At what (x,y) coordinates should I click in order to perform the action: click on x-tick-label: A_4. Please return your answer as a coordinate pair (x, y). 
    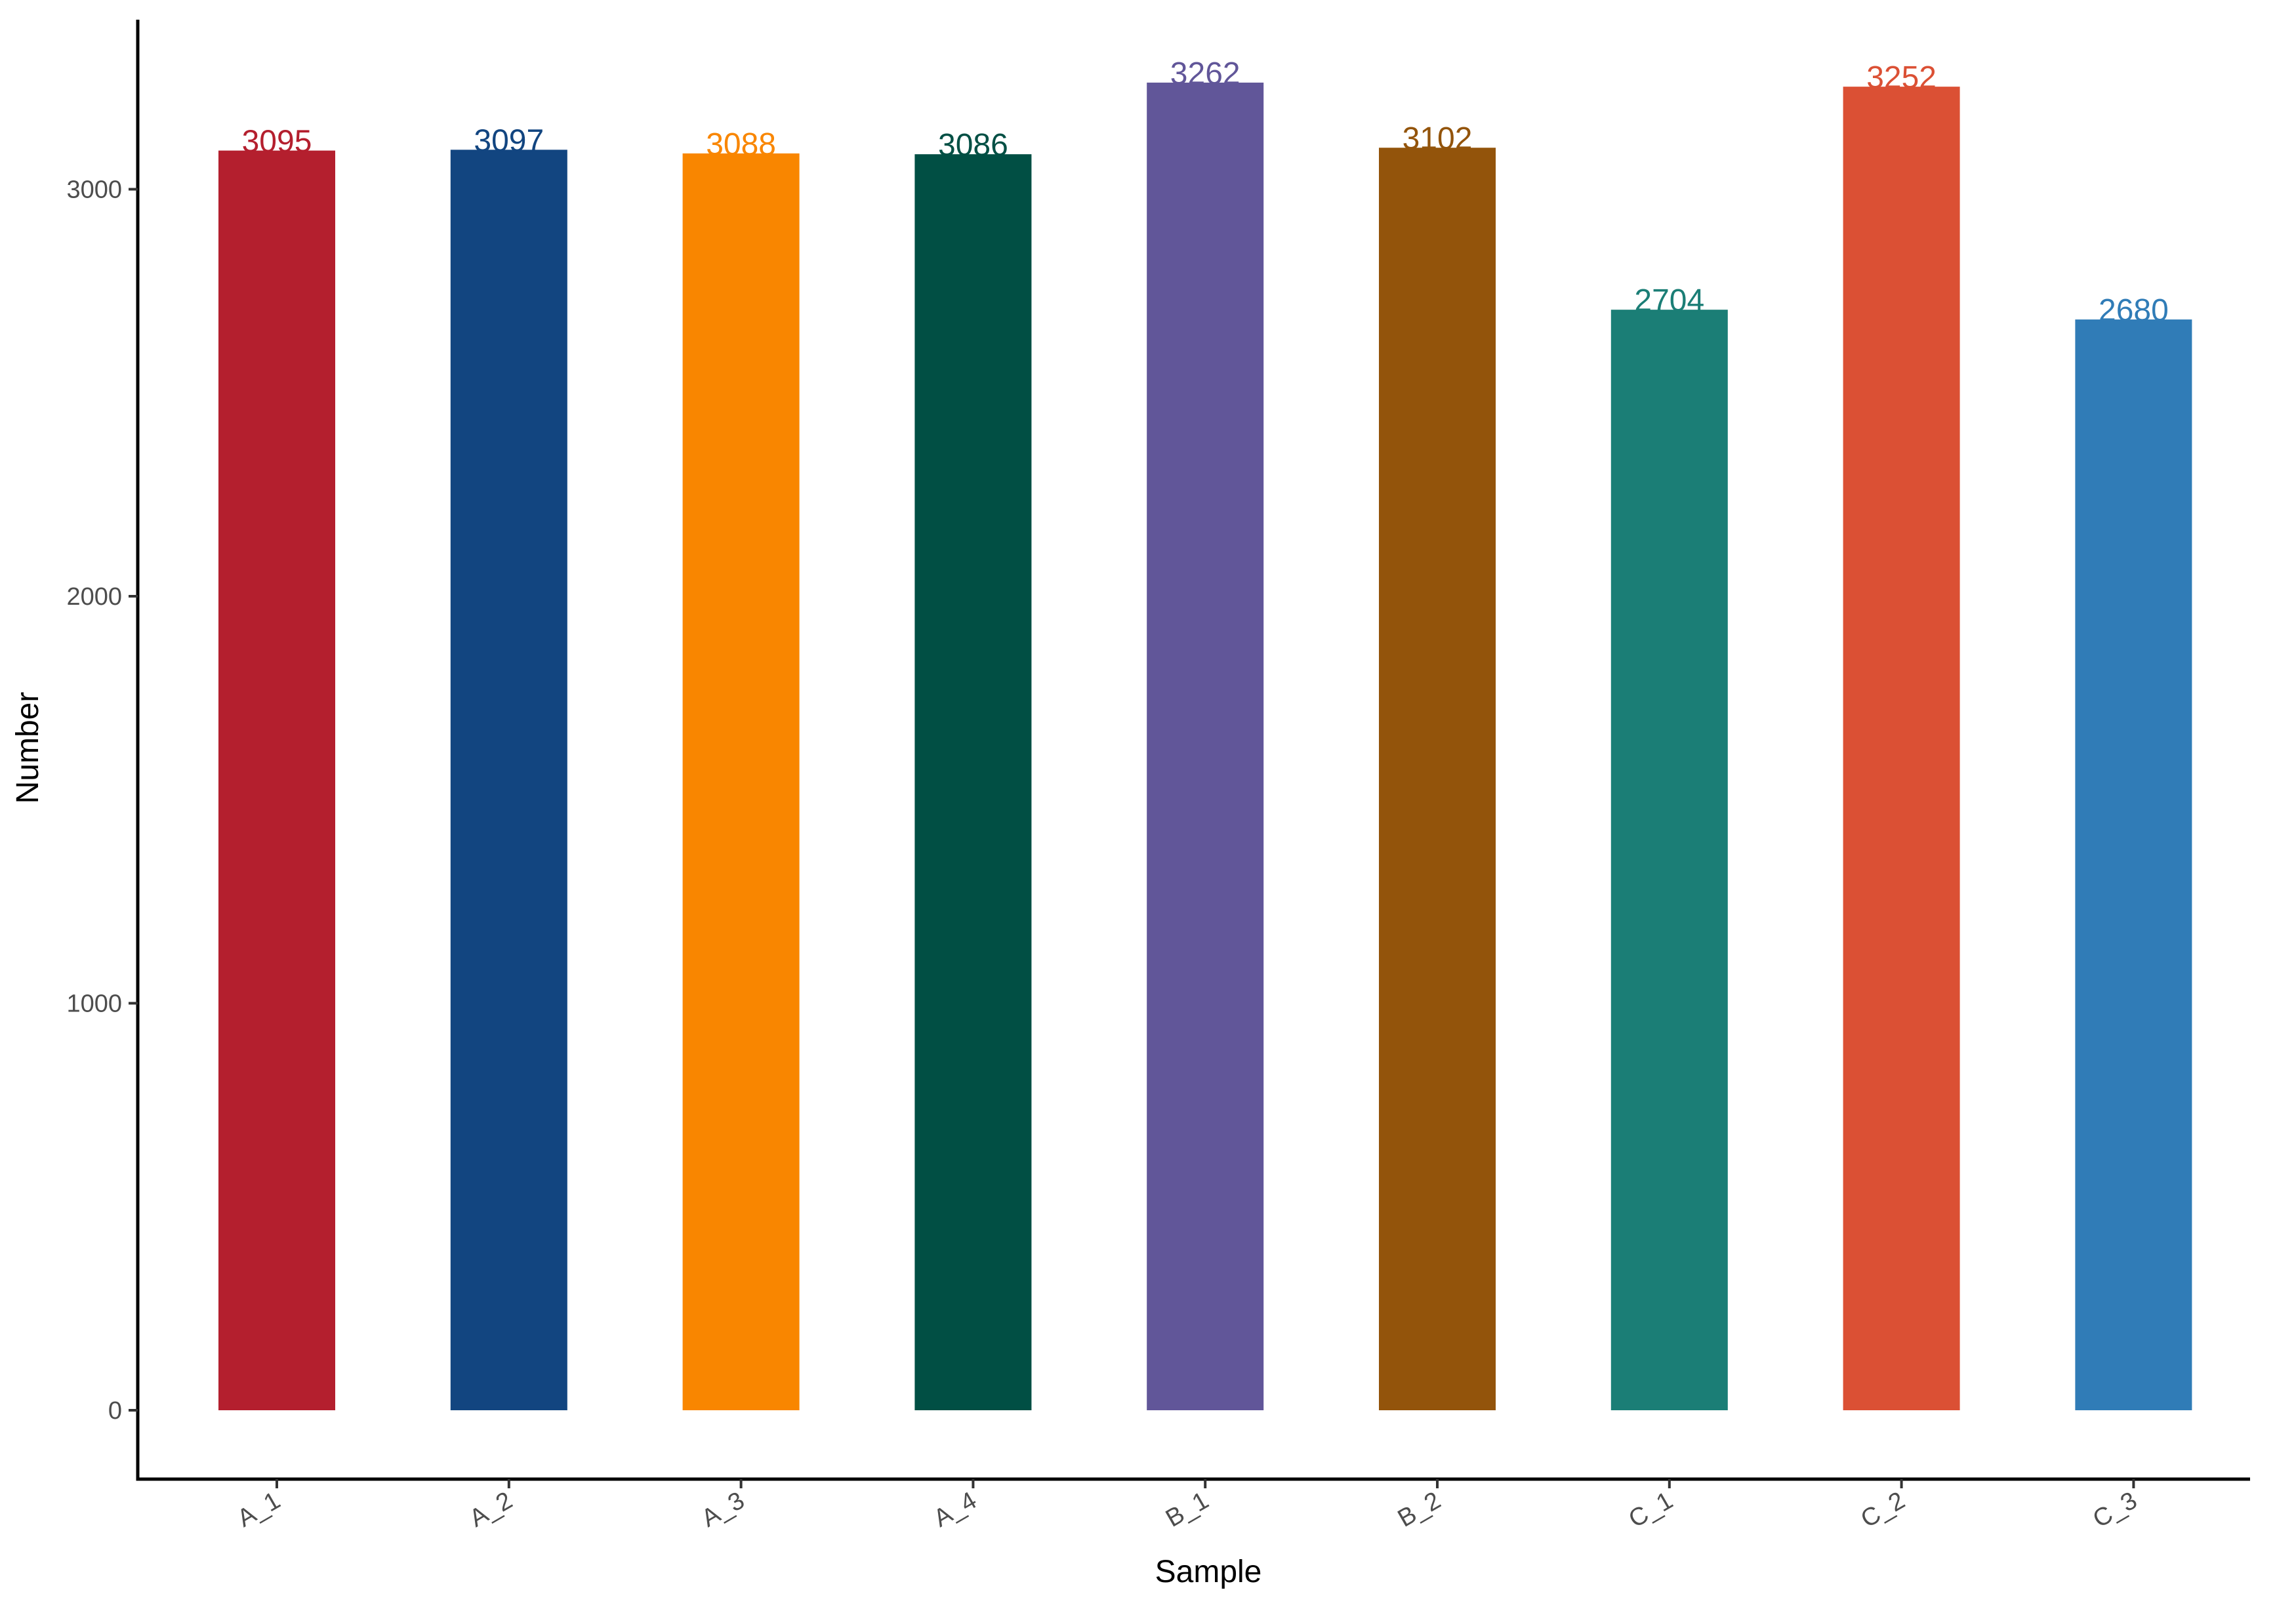
    Looking at the image, I should click on (955, 1509).